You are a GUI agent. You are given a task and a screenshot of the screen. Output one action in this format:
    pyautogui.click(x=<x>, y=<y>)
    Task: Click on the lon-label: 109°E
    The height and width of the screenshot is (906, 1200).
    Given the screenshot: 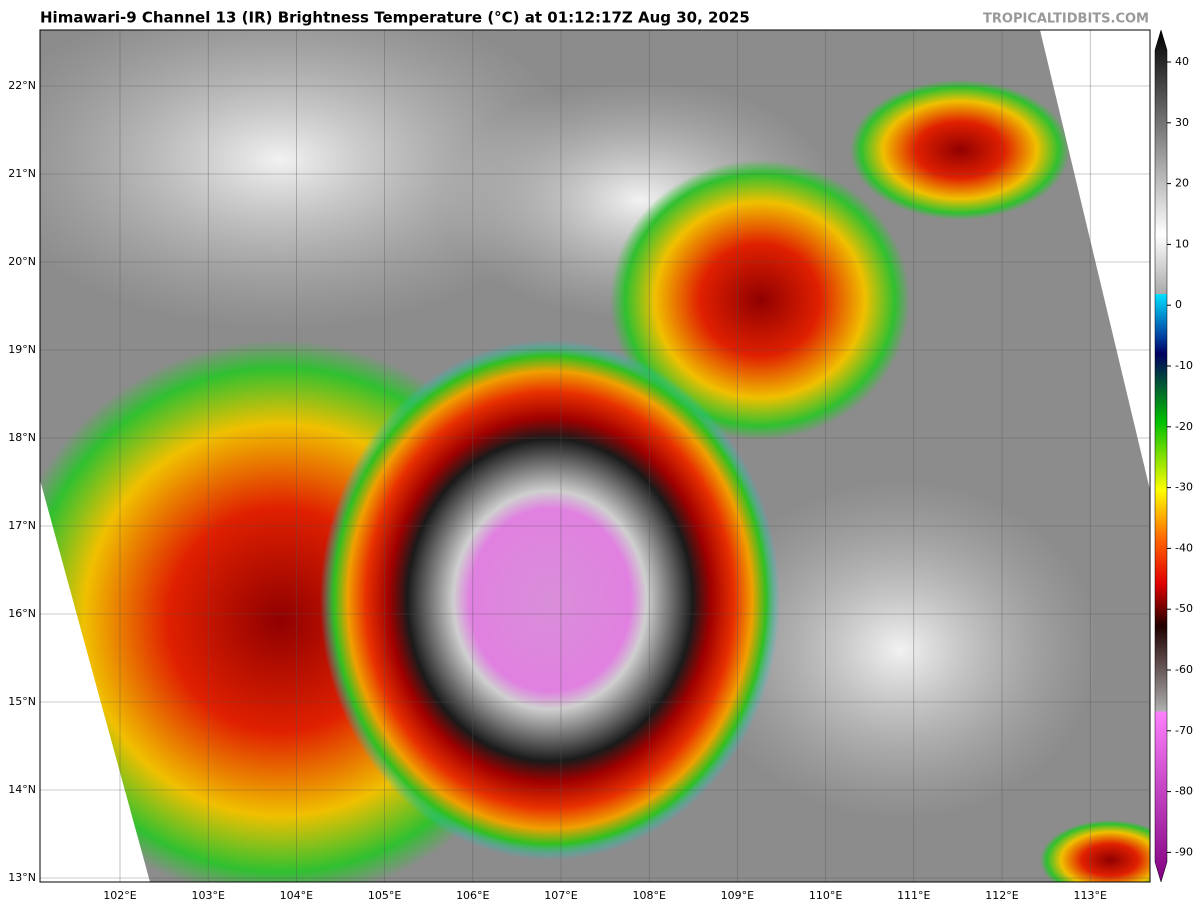 What is the action you would take?
    pyautogui.click(x=737, y=895)
    